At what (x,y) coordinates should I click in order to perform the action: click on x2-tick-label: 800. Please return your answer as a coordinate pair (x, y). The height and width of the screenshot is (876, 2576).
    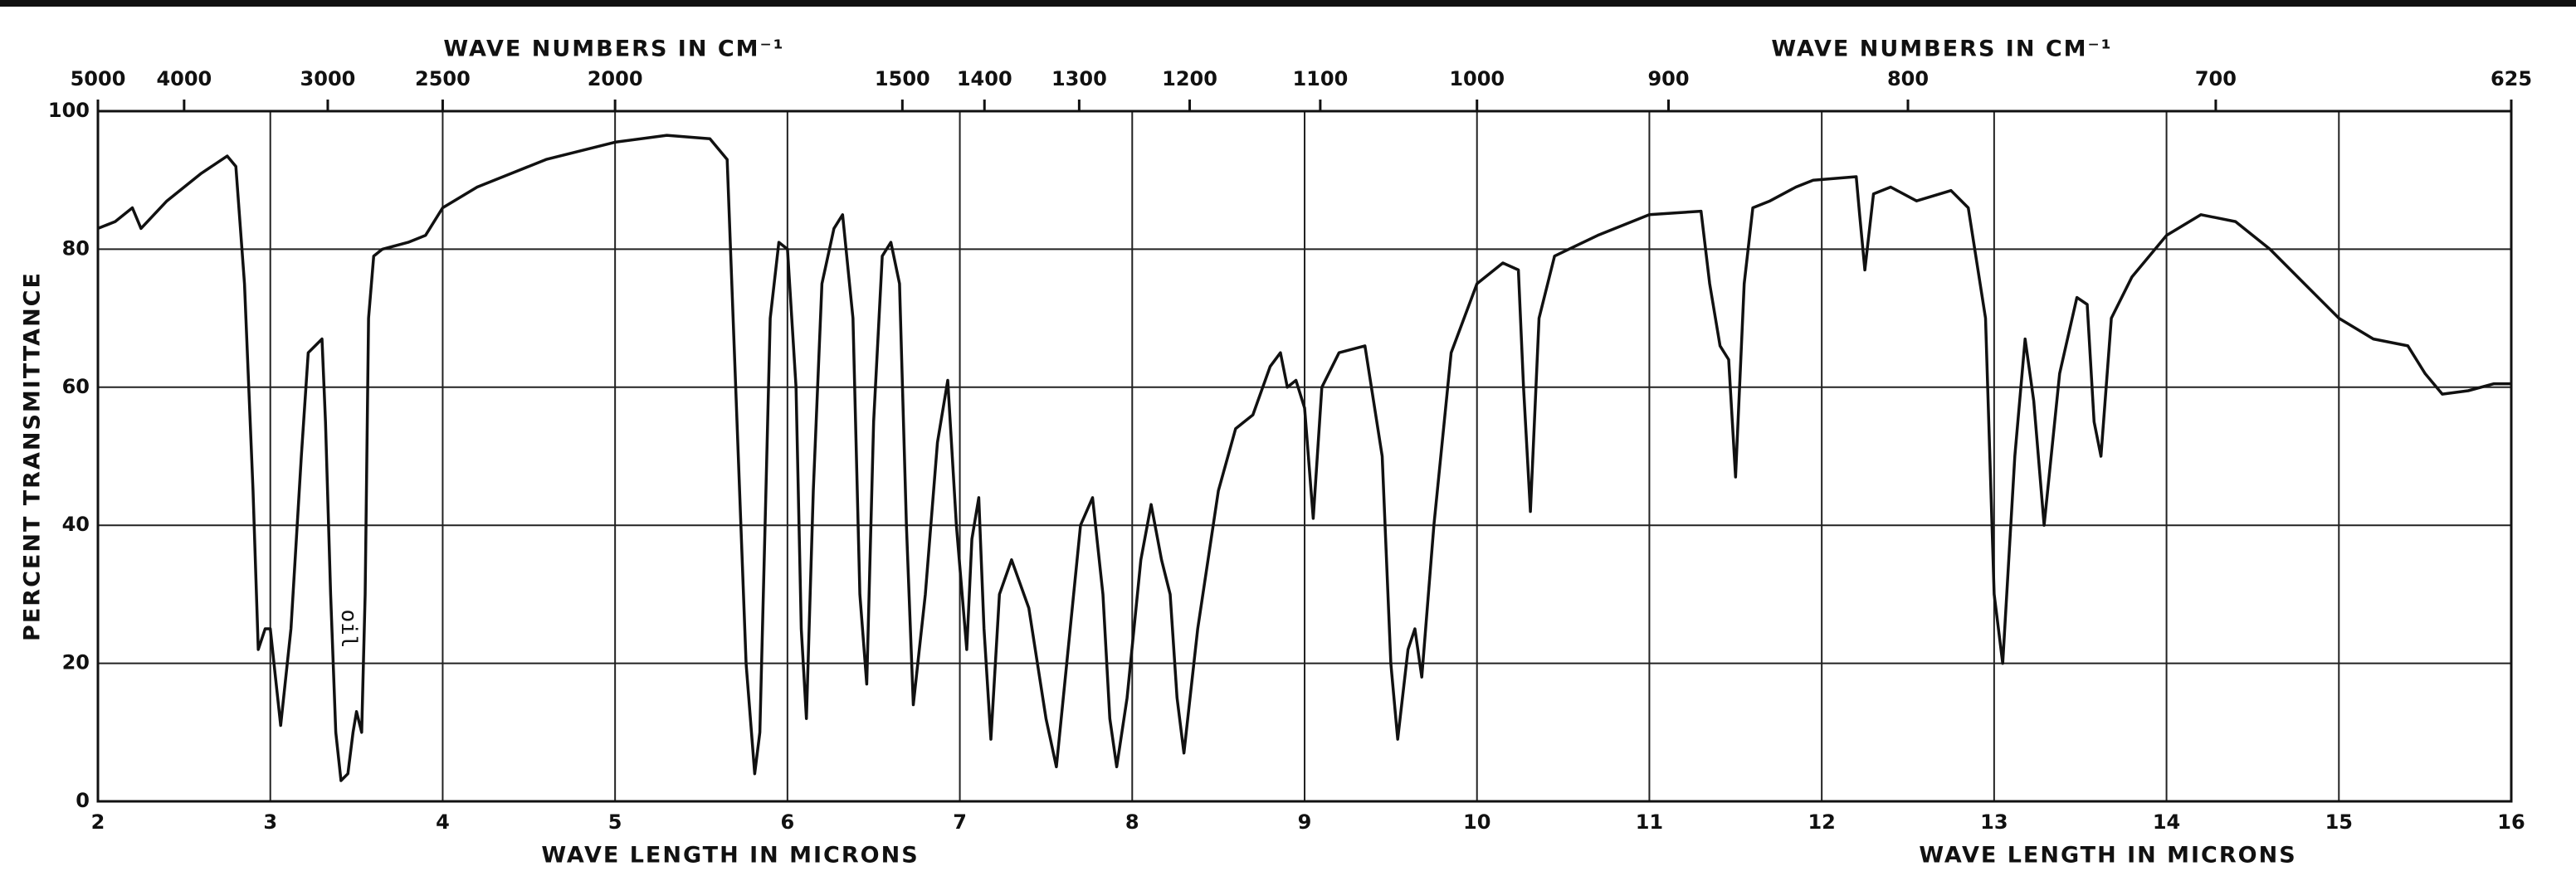
    Looking at the image, I should click on (1908, 78).